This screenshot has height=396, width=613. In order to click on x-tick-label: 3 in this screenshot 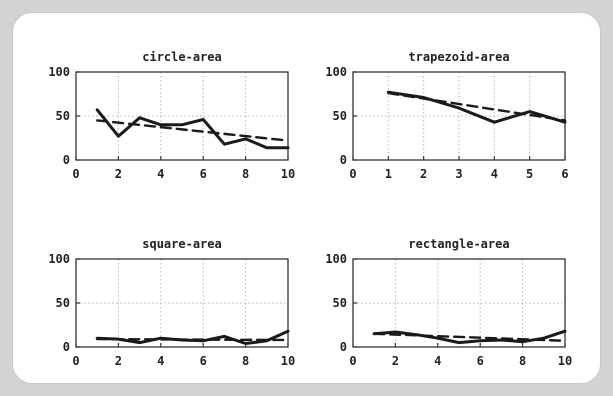, I will do `click(458, 174)`.